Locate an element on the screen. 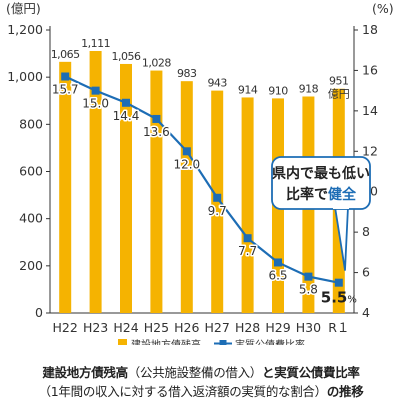  callout-line-2: 比率で健全 is located at coordinates (321, 194).